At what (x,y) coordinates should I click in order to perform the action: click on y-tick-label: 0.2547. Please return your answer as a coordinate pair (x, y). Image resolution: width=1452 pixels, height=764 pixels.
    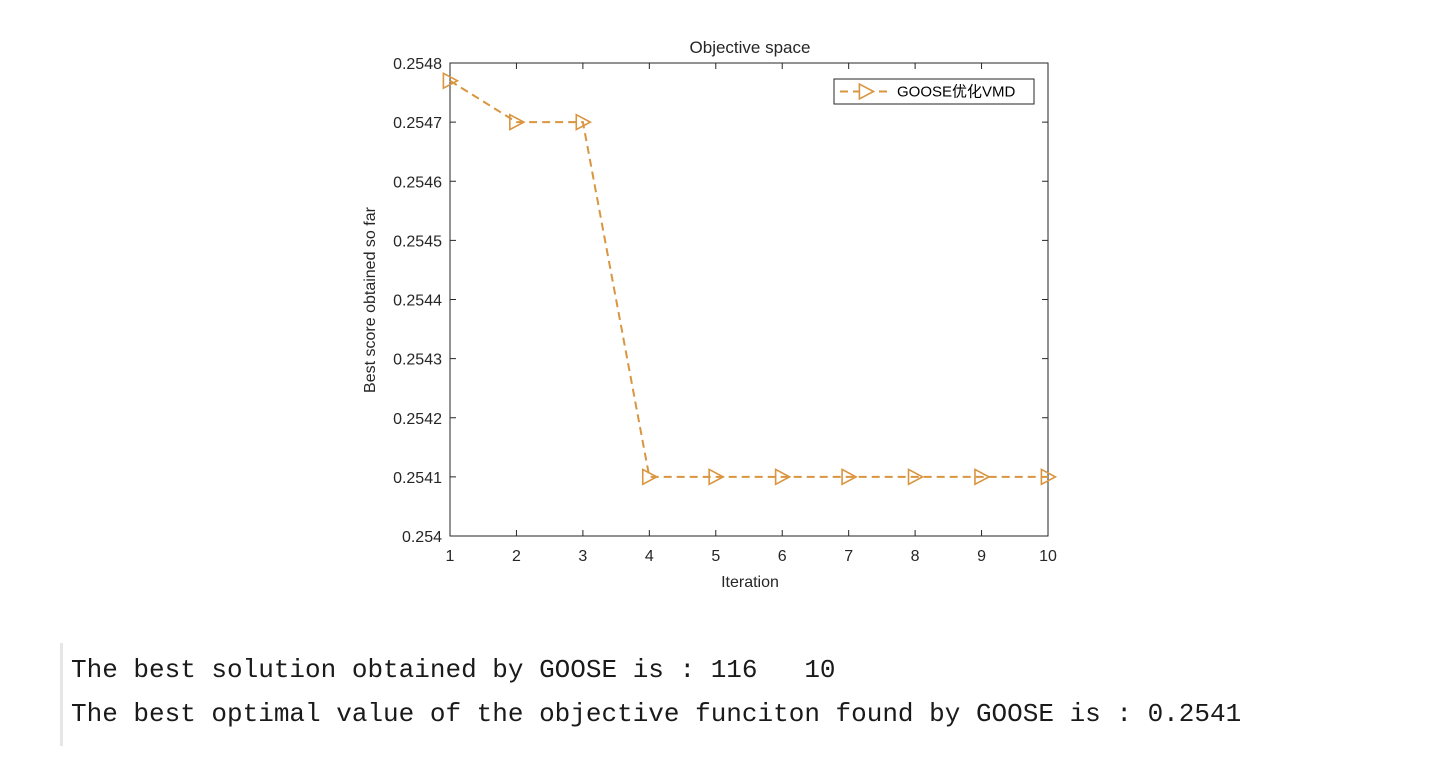
    Looking at the image, I should click on (417, 123).